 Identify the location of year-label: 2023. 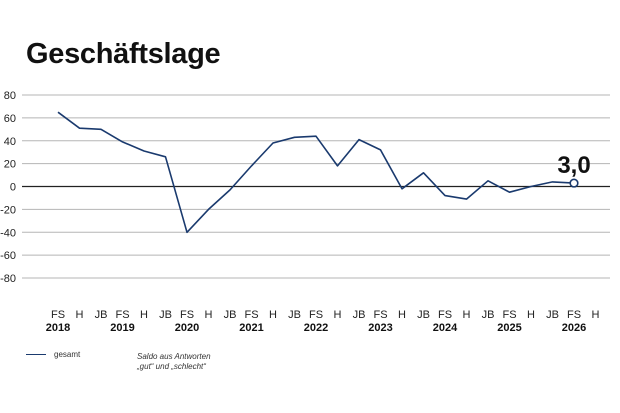
(380, 328).